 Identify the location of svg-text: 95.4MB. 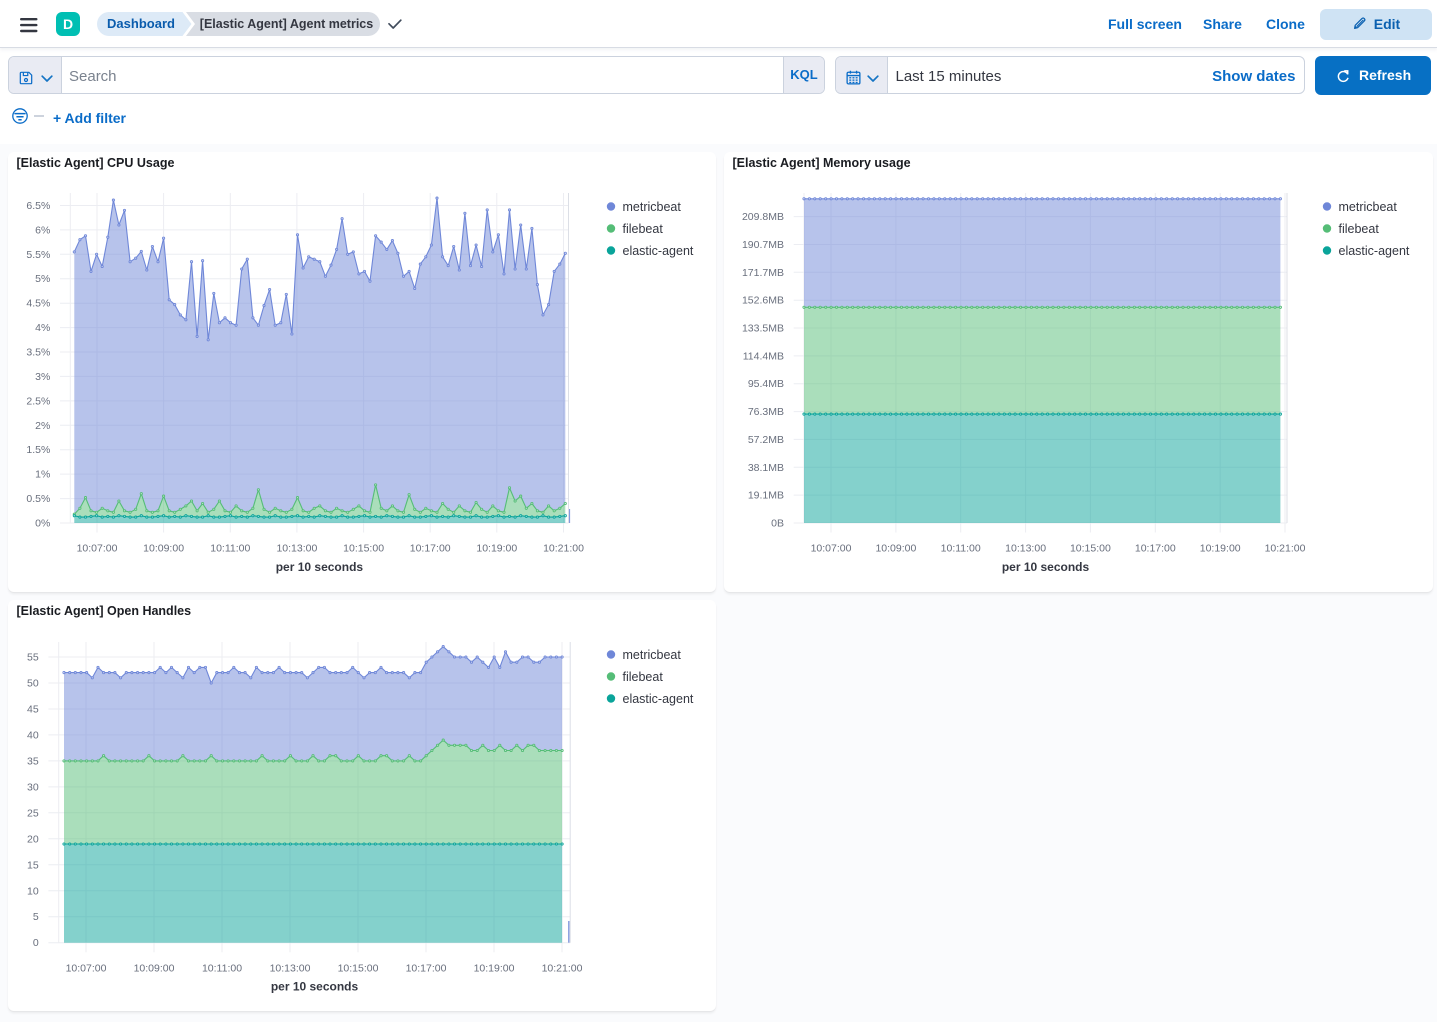
(766, 384).